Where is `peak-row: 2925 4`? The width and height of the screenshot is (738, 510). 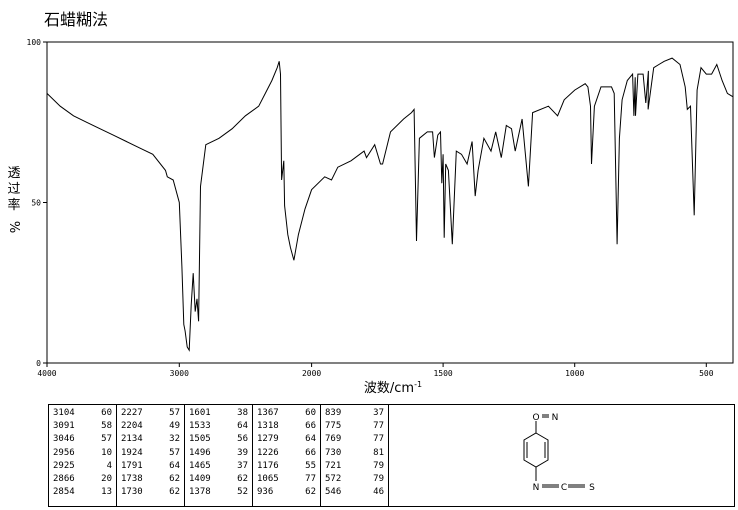 peak-row: 2925 4 is located at coordinates (82, 466).